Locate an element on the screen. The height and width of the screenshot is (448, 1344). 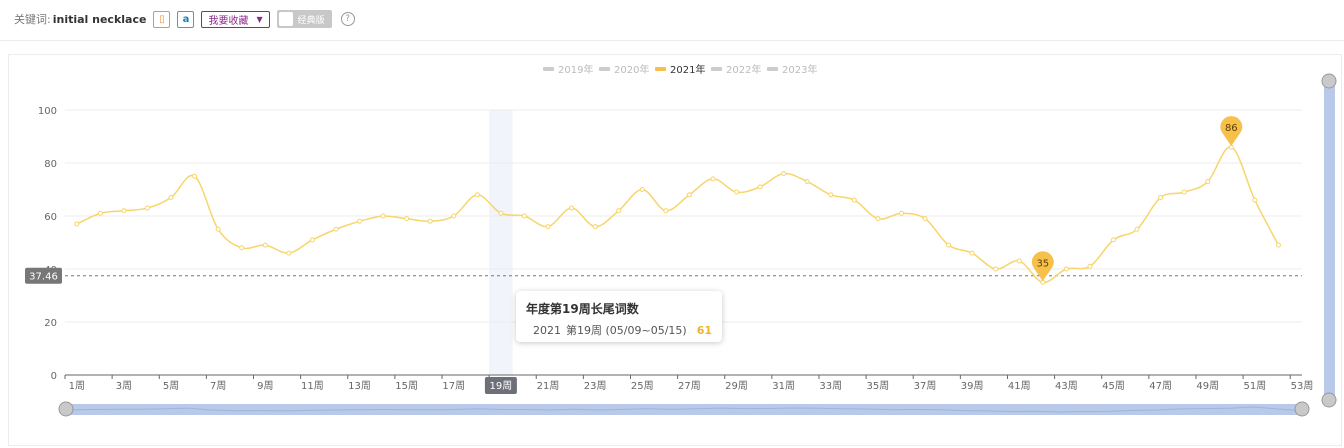
document-icon: ▯ is located at coordinates (162, 19).